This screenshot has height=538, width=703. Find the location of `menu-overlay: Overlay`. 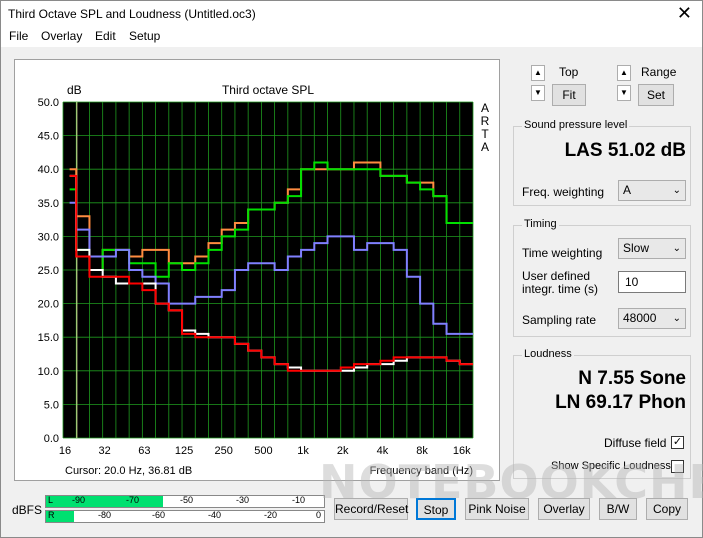

menu-overlay: Overlay is located at coordinates (62, 36).